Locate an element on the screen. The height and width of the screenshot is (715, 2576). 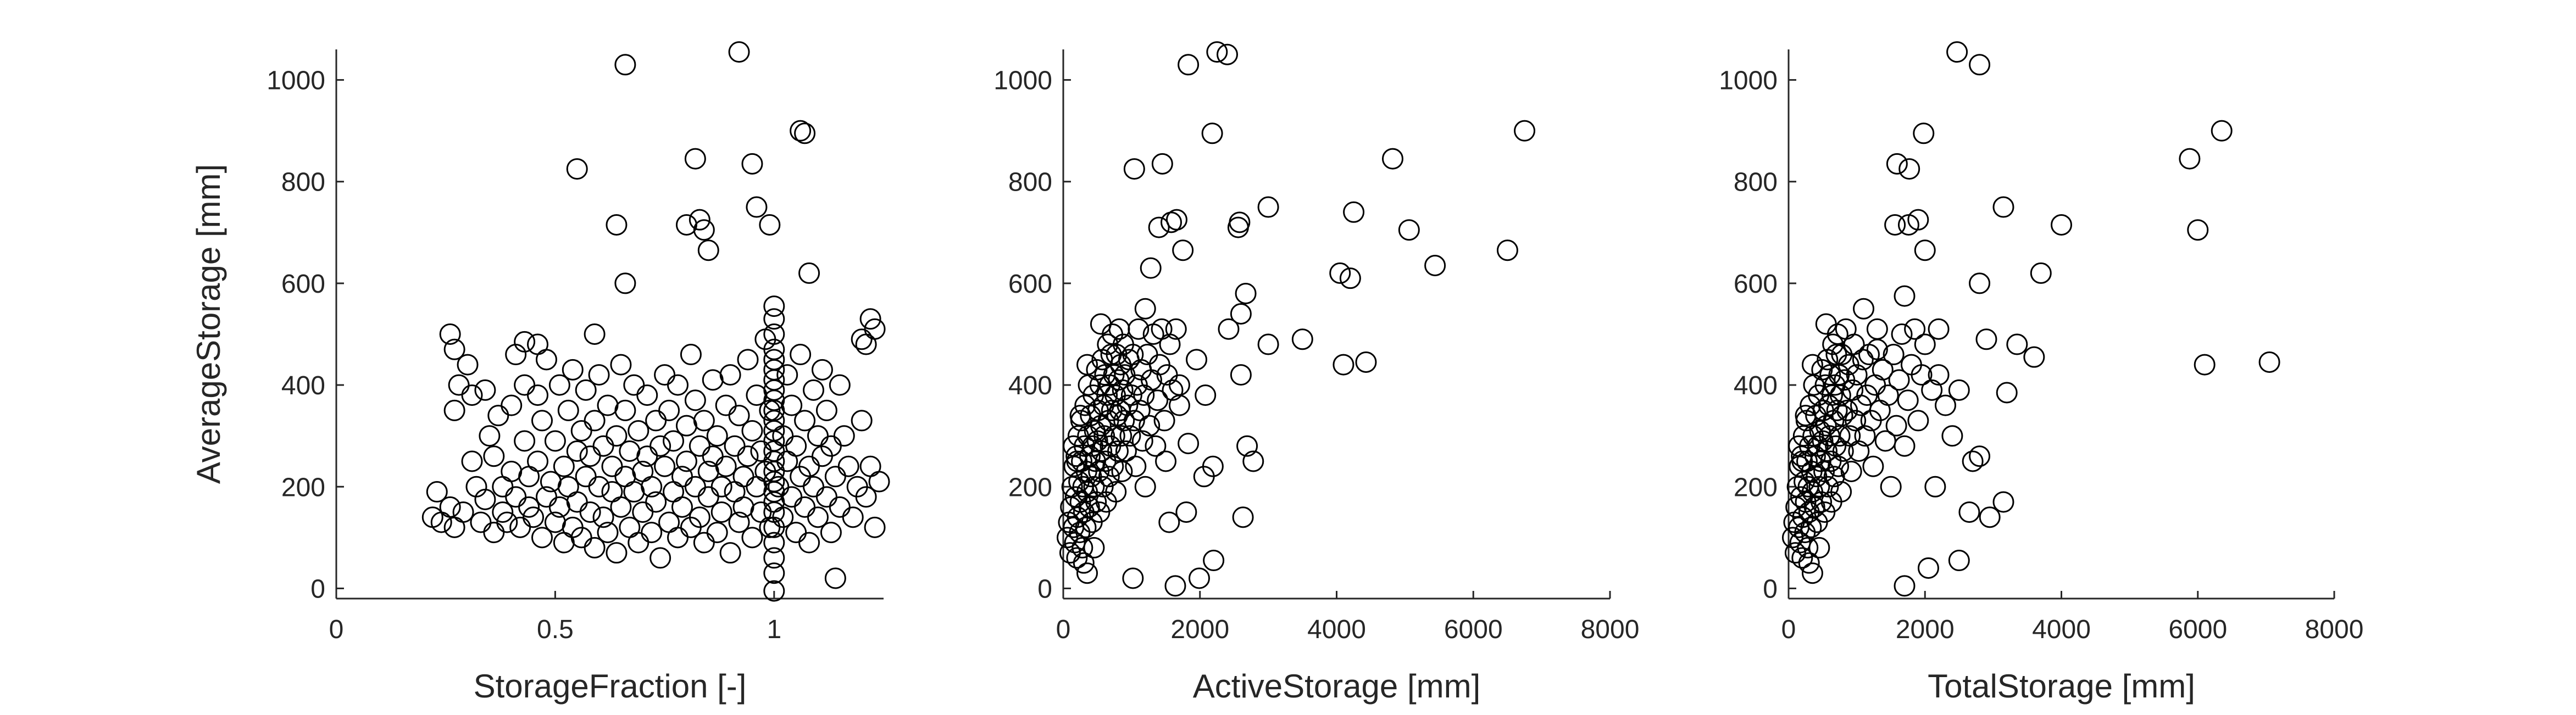
y-tick-label: 1000 is located at coordinates (1748, 81).